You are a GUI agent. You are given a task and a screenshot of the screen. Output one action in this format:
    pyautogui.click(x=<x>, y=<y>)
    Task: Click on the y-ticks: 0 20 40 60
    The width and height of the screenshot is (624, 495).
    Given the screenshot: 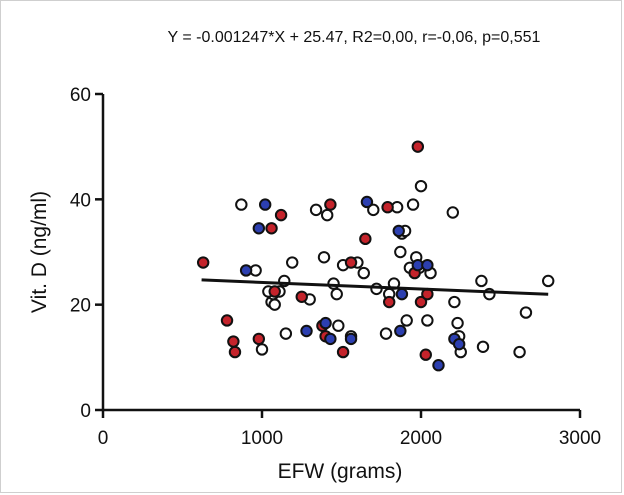 What is the action you would take?
    pyautogui.click(x=86, y=253)
    